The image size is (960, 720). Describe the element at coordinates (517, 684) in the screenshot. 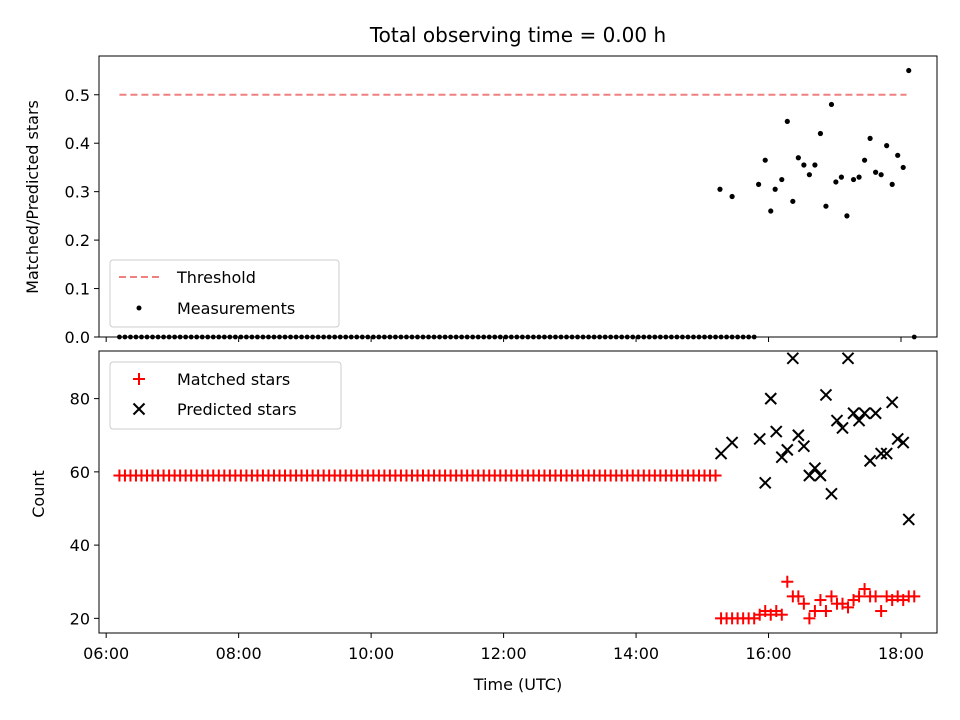

I see `x-axis-label: Time (UTC)` at that location.